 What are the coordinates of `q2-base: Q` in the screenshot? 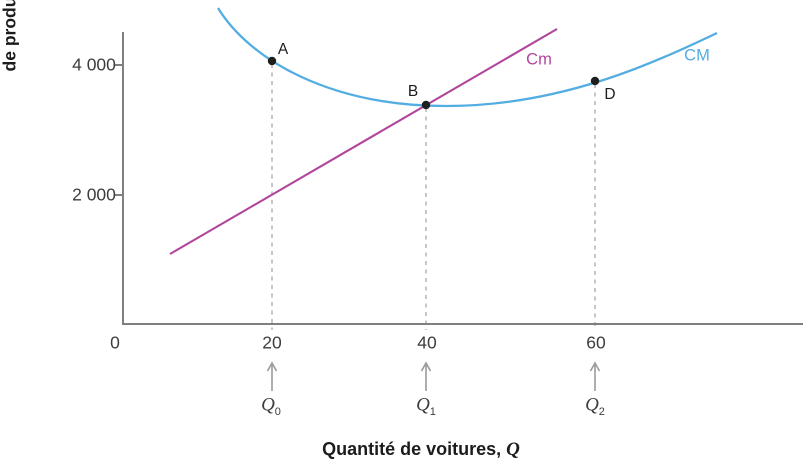 It's located at (592, 405).